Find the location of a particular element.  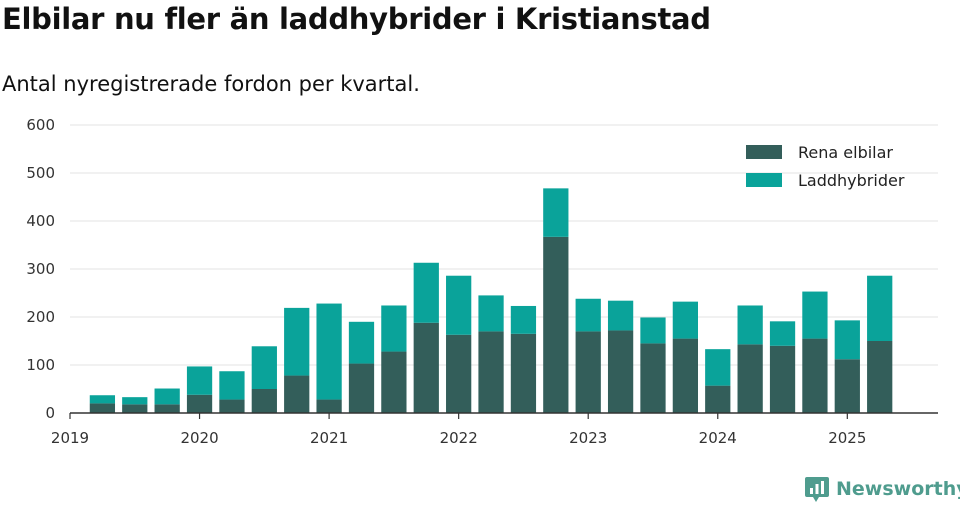

x-tick-label: 2024 is located at coordinates (718, 438).